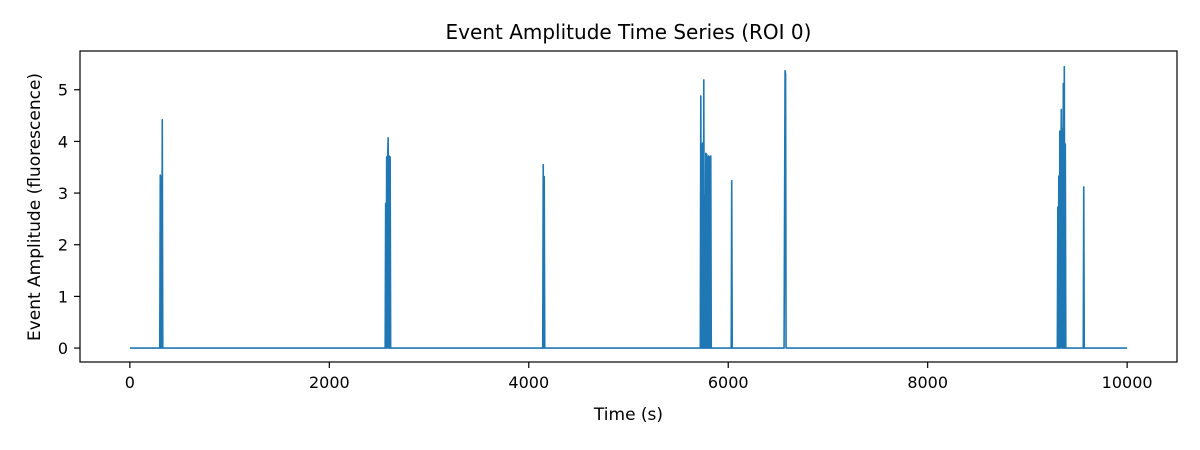 The width and height of the screenshot is (1200, 450). I want to click on y-tick-label: 1, so click(63, 296).